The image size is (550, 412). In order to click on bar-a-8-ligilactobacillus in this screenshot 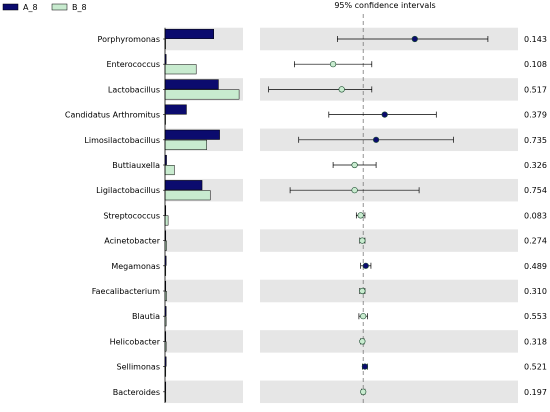, I will do `click(183, 185)`.